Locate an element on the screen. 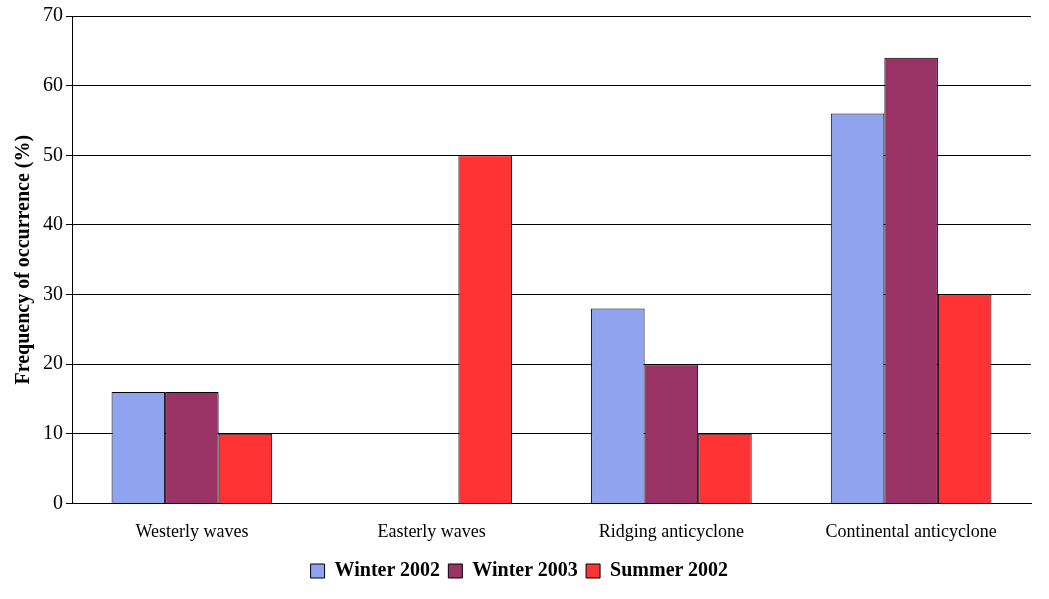  y-tick-label: 30 is located at coordinates (53, 292).